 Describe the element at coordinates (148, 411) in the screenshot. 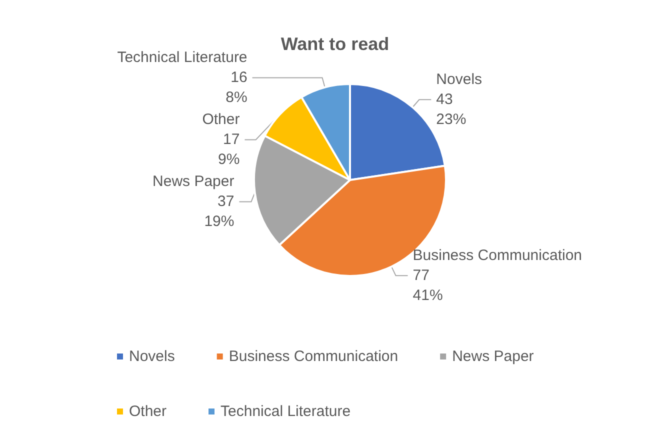

I see `legend-label: Other` at that location.